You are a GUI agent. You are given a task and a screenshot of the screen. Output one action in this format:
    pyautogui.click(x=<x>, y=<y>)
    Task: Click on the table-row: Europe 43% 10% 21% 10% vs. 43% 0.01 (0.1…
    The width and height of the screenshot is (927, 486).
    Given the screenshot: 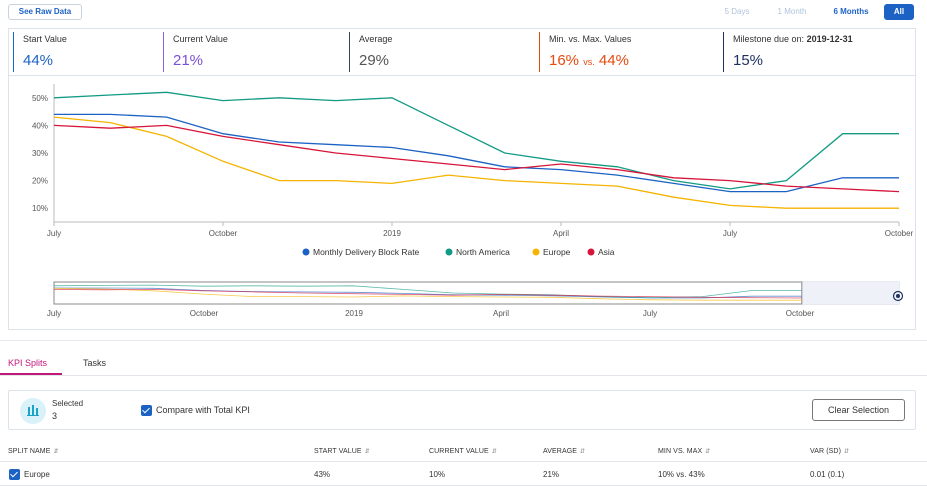 What is the action you would take?
    pyautogui.click(x=463, y=475)
    